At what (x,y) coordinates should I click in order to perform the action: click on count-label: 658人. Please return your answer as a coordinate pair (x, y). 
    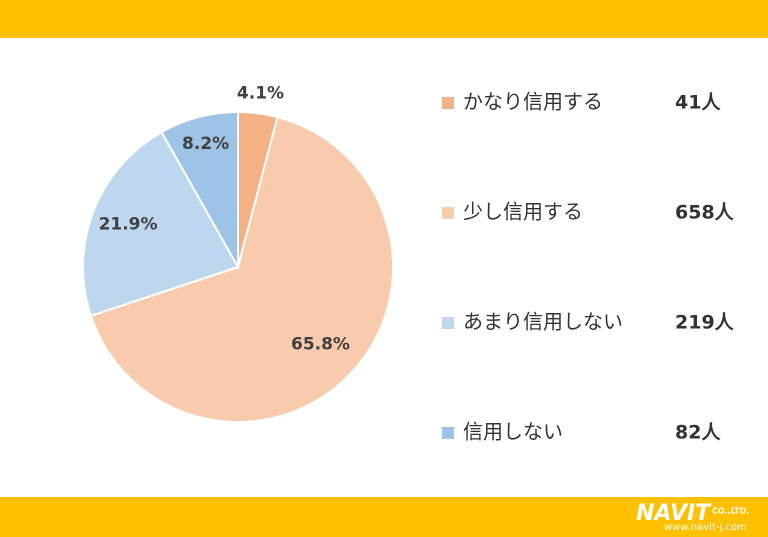
    Looking at the image, I should click on (705, 213).